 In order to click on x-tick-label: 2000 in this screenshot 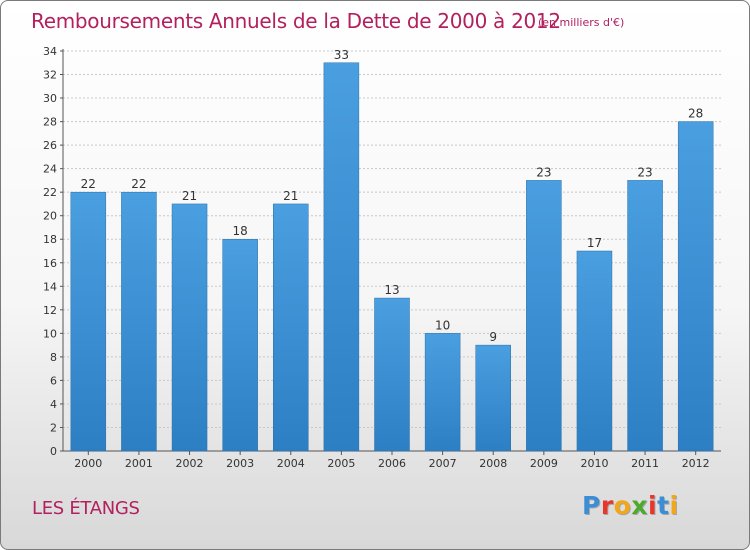, I will do `click(88, 463)`.